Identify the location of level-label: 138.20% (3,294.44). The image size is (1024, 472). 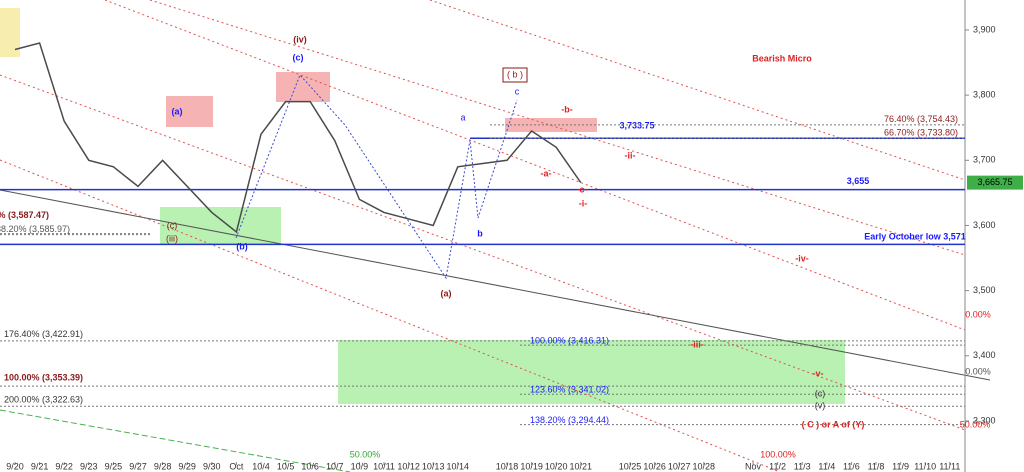
(569, 420).